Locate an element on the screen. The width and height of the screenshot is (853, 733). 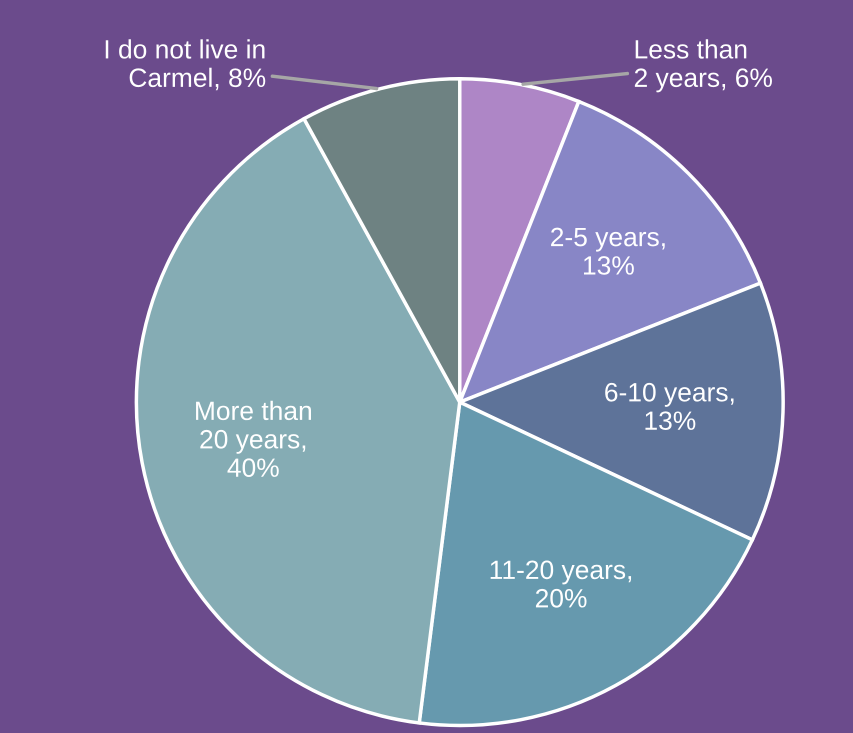
slice-label: More than 20 years, 40% is located at coordinates (253, 439).